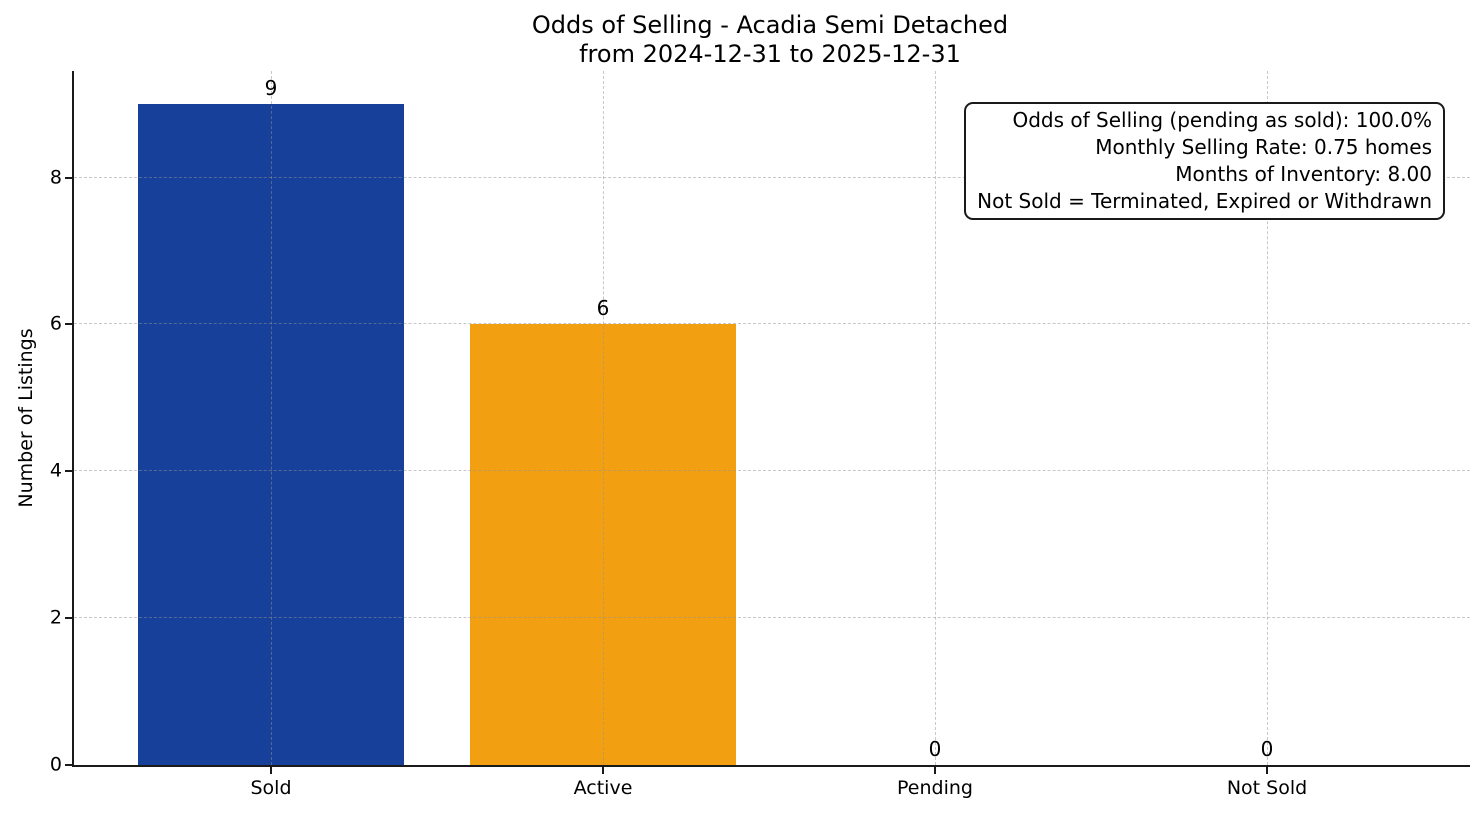 Image resolution: width=1481 pixels, height=816 pixels. I want to click on y-tick-label-8: 8, so click(55, 177).